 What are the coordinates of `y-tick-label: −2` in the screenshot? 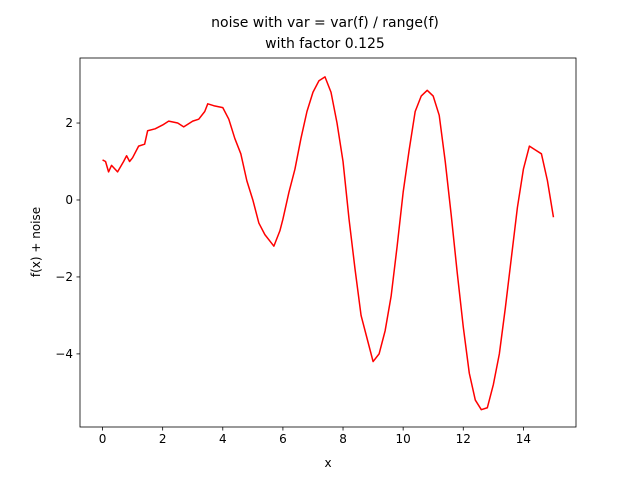 It's located at (64, 277).